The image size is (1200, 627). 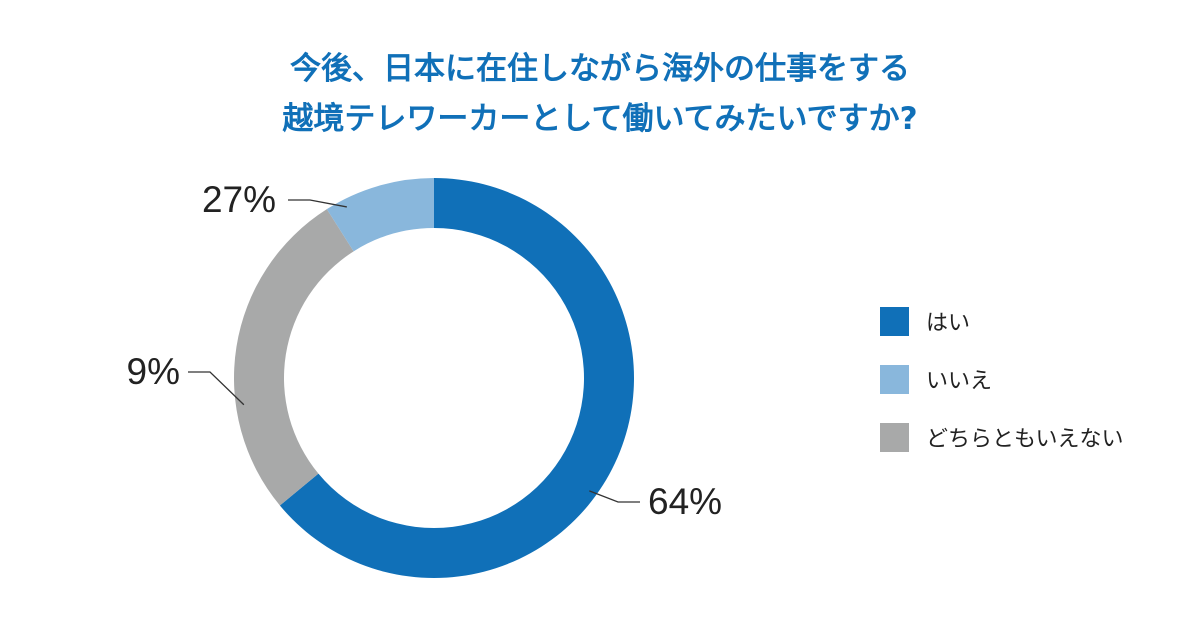 What do you see at coordinates (600, 119) in the screenshot?
I see `chart-title-line-2: 越境テレワーカーとして働いてみたいですか?` at bounding box center [600, 119].